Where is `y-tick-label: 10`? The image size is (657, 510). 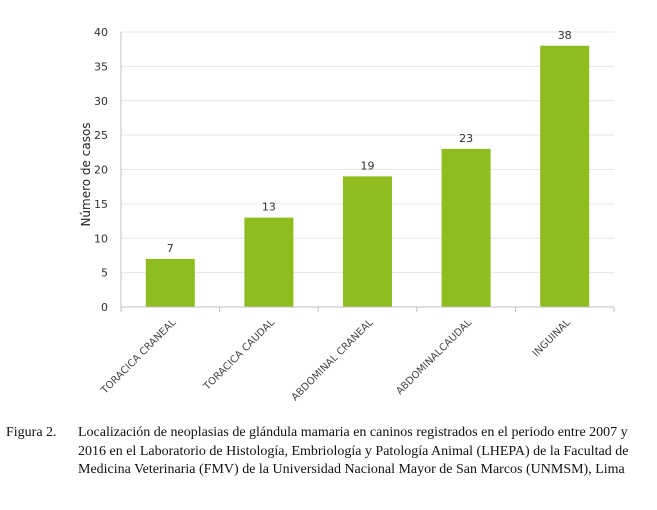
y-tick-label: 10 is located at coordinates (101, 238).